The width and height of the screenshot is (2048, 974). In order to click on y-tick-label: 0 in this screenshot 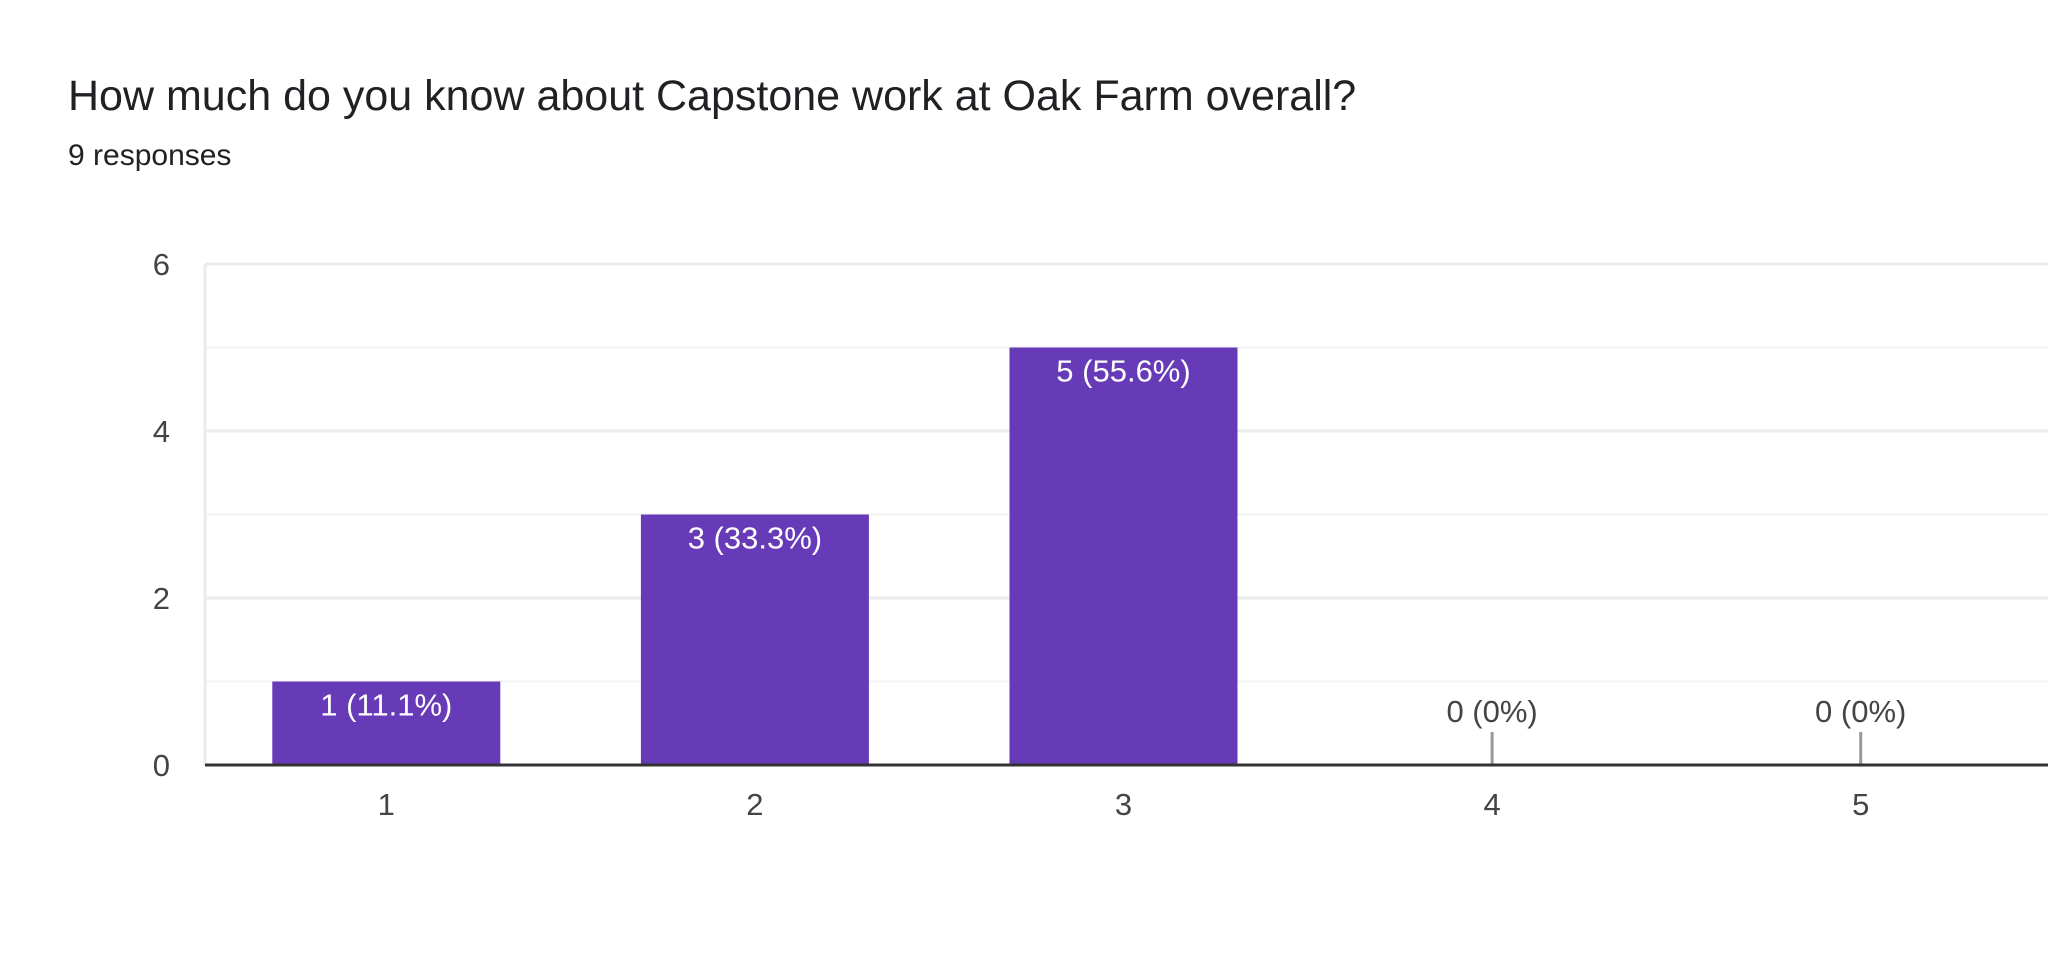, I will do `click(161, 765)`.